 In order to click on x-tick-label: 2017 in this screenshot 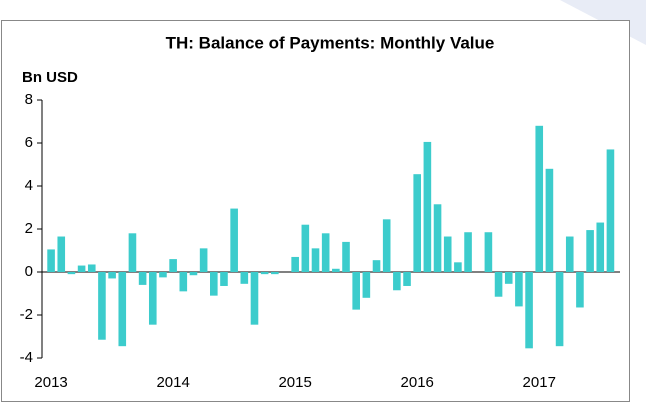, I will do `click(539, 382)`.